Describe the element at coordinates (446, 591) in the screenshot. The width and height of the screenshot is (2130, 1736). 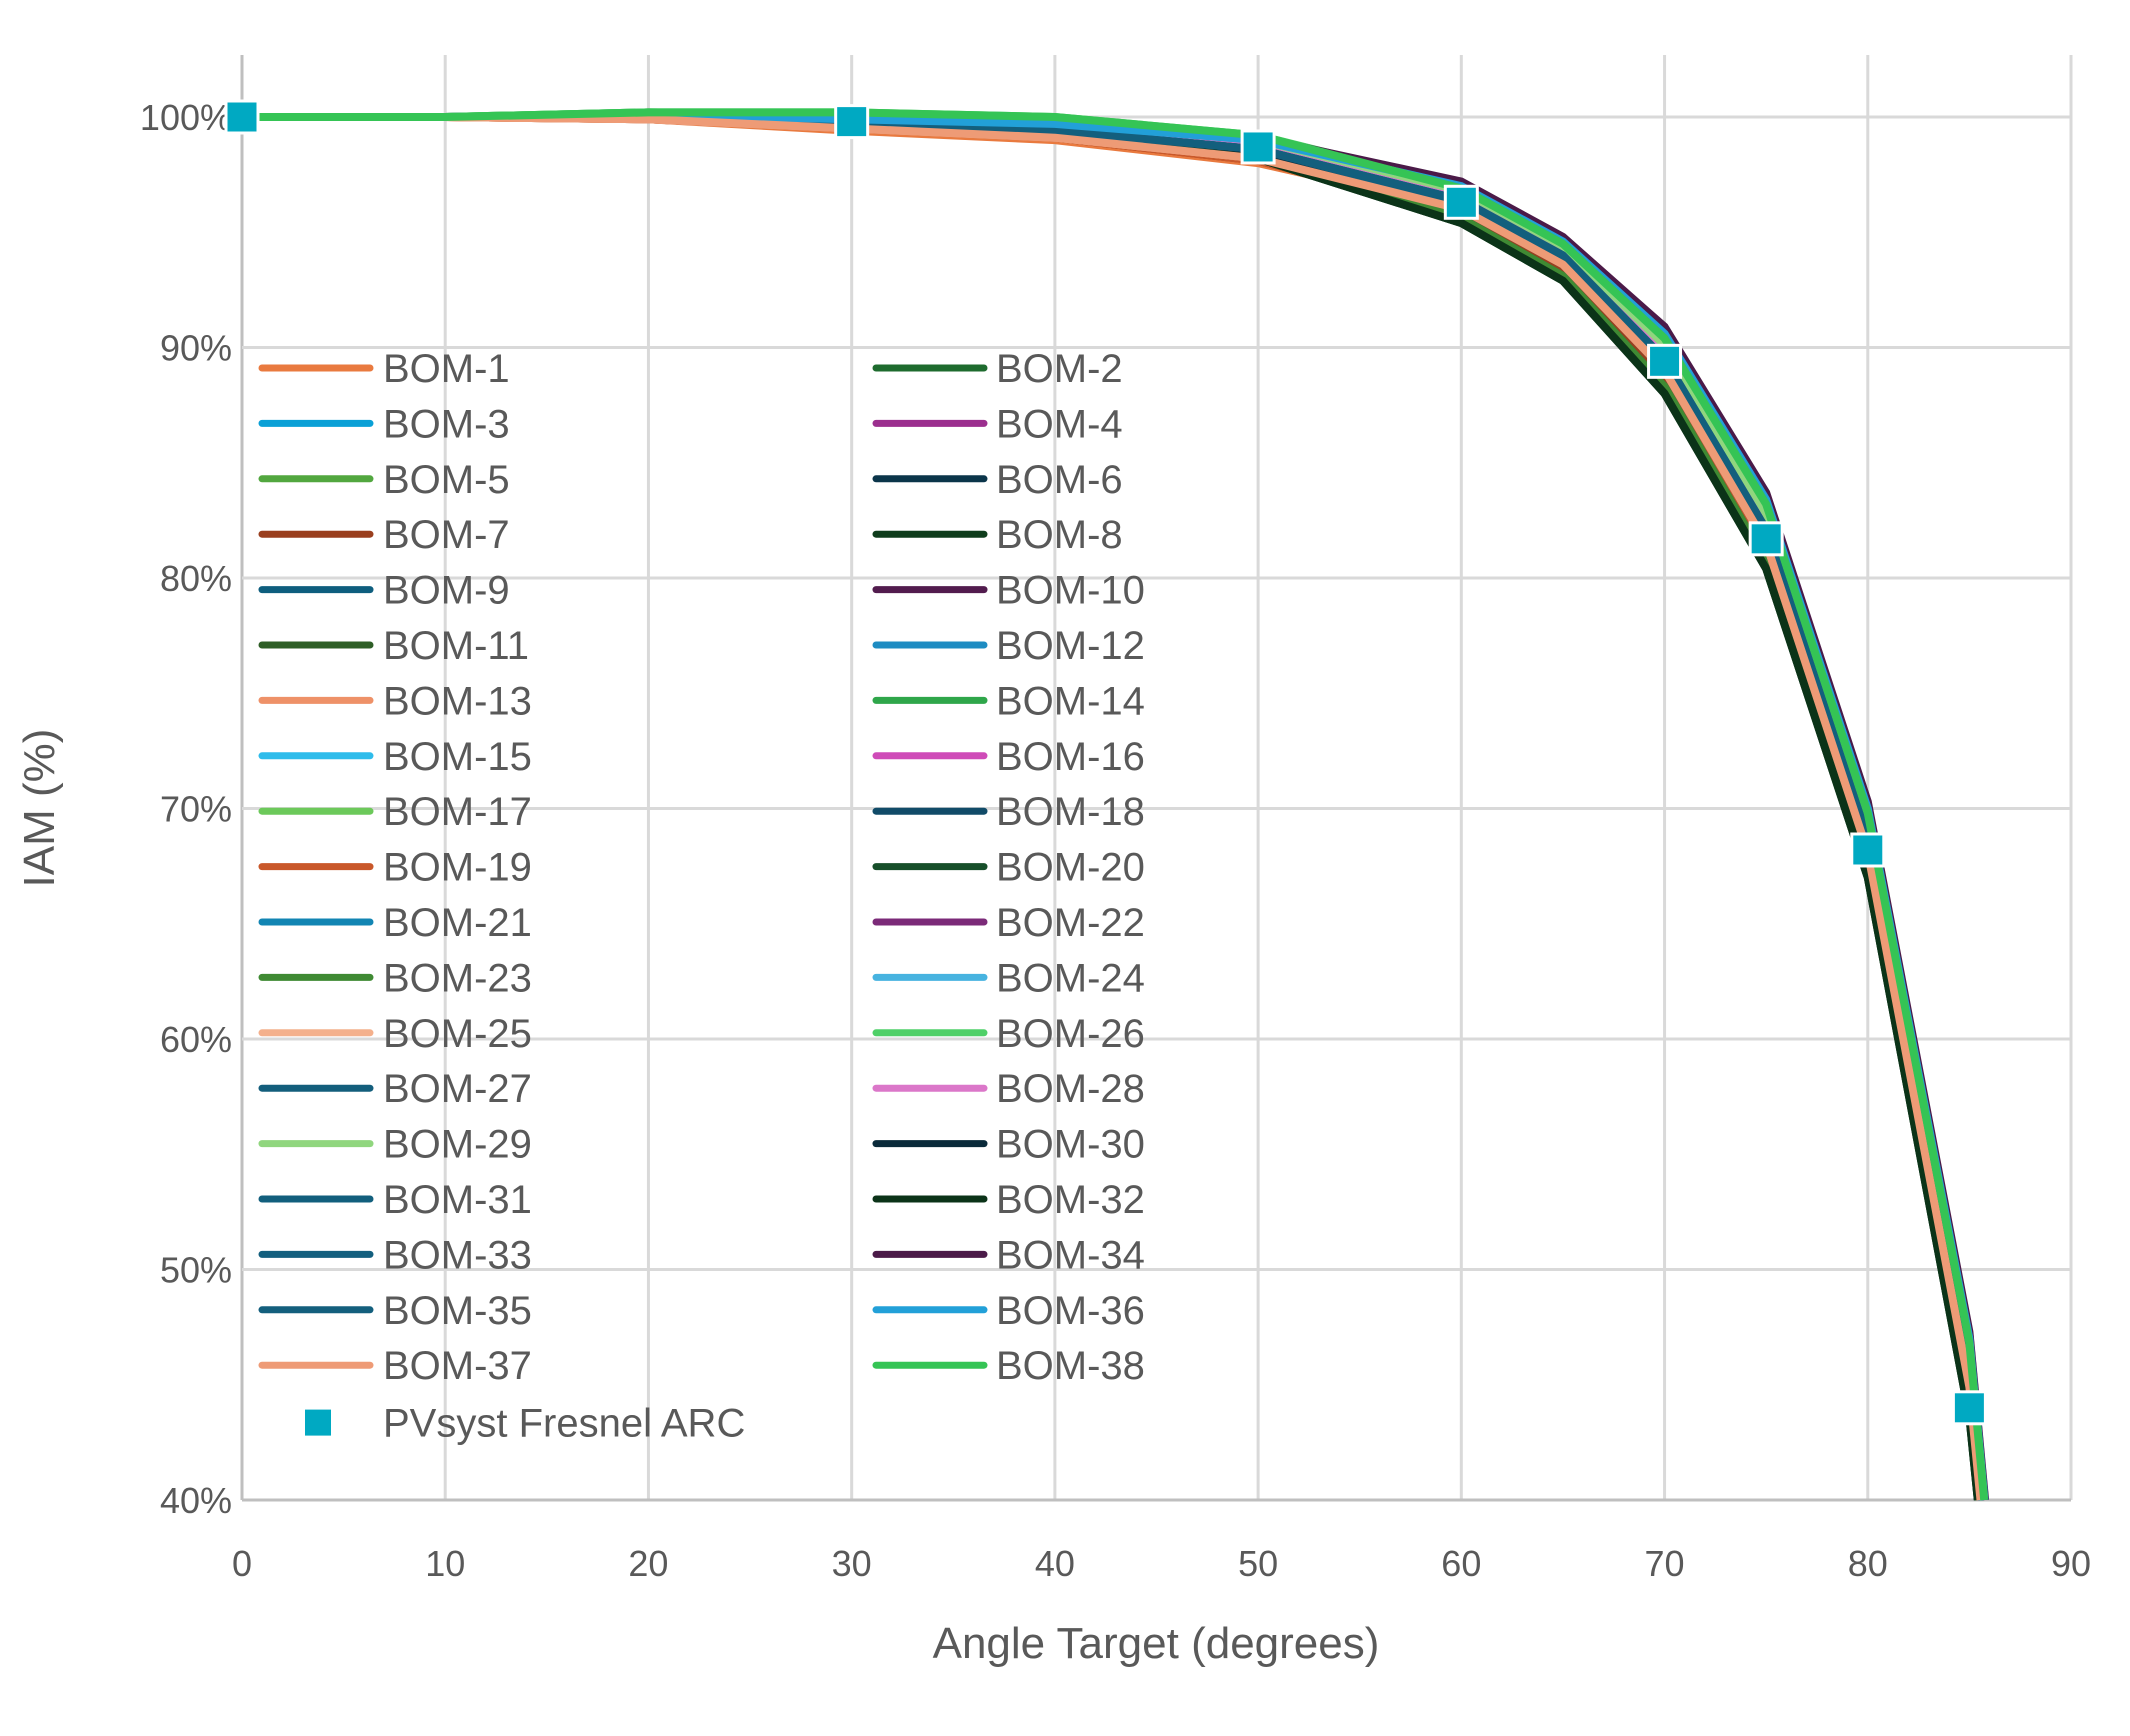
I see `legend-label: BOM-9` at that location.